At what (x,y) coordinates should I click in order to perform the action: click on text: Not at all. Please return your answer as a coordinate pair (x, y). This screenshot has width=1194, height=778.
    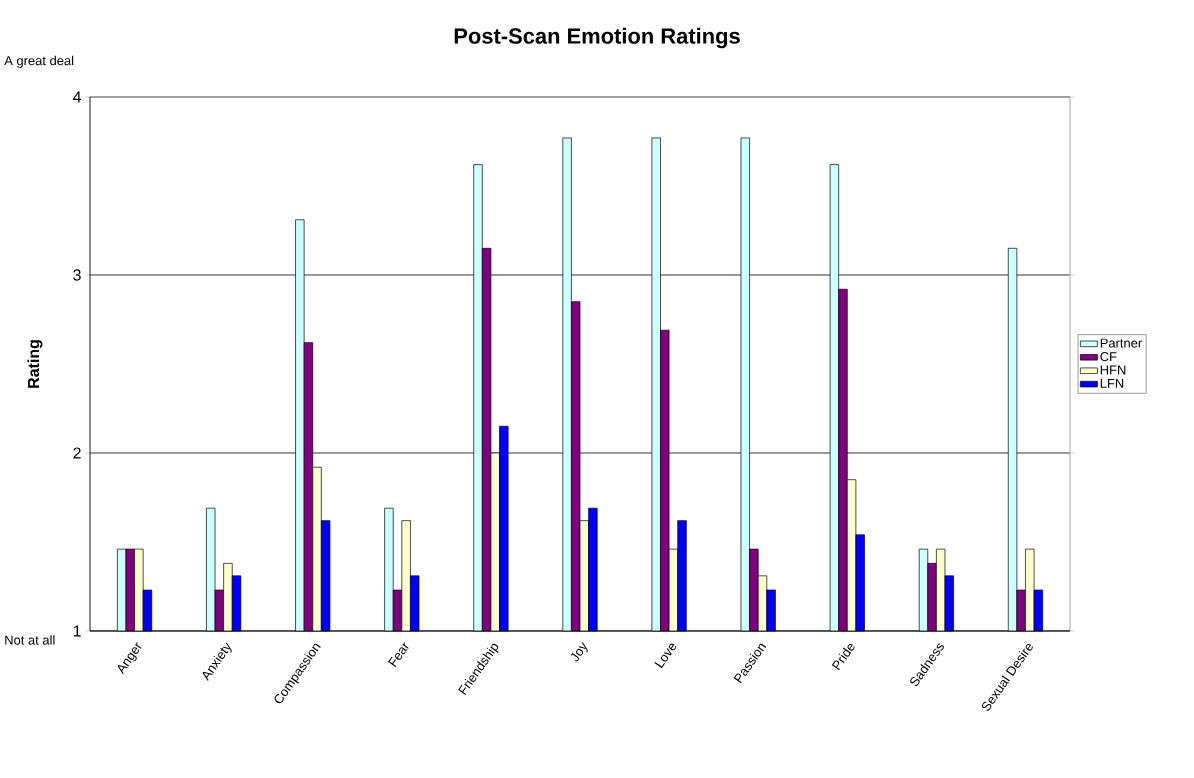
    Looking at the image, I should click on (30, 640).